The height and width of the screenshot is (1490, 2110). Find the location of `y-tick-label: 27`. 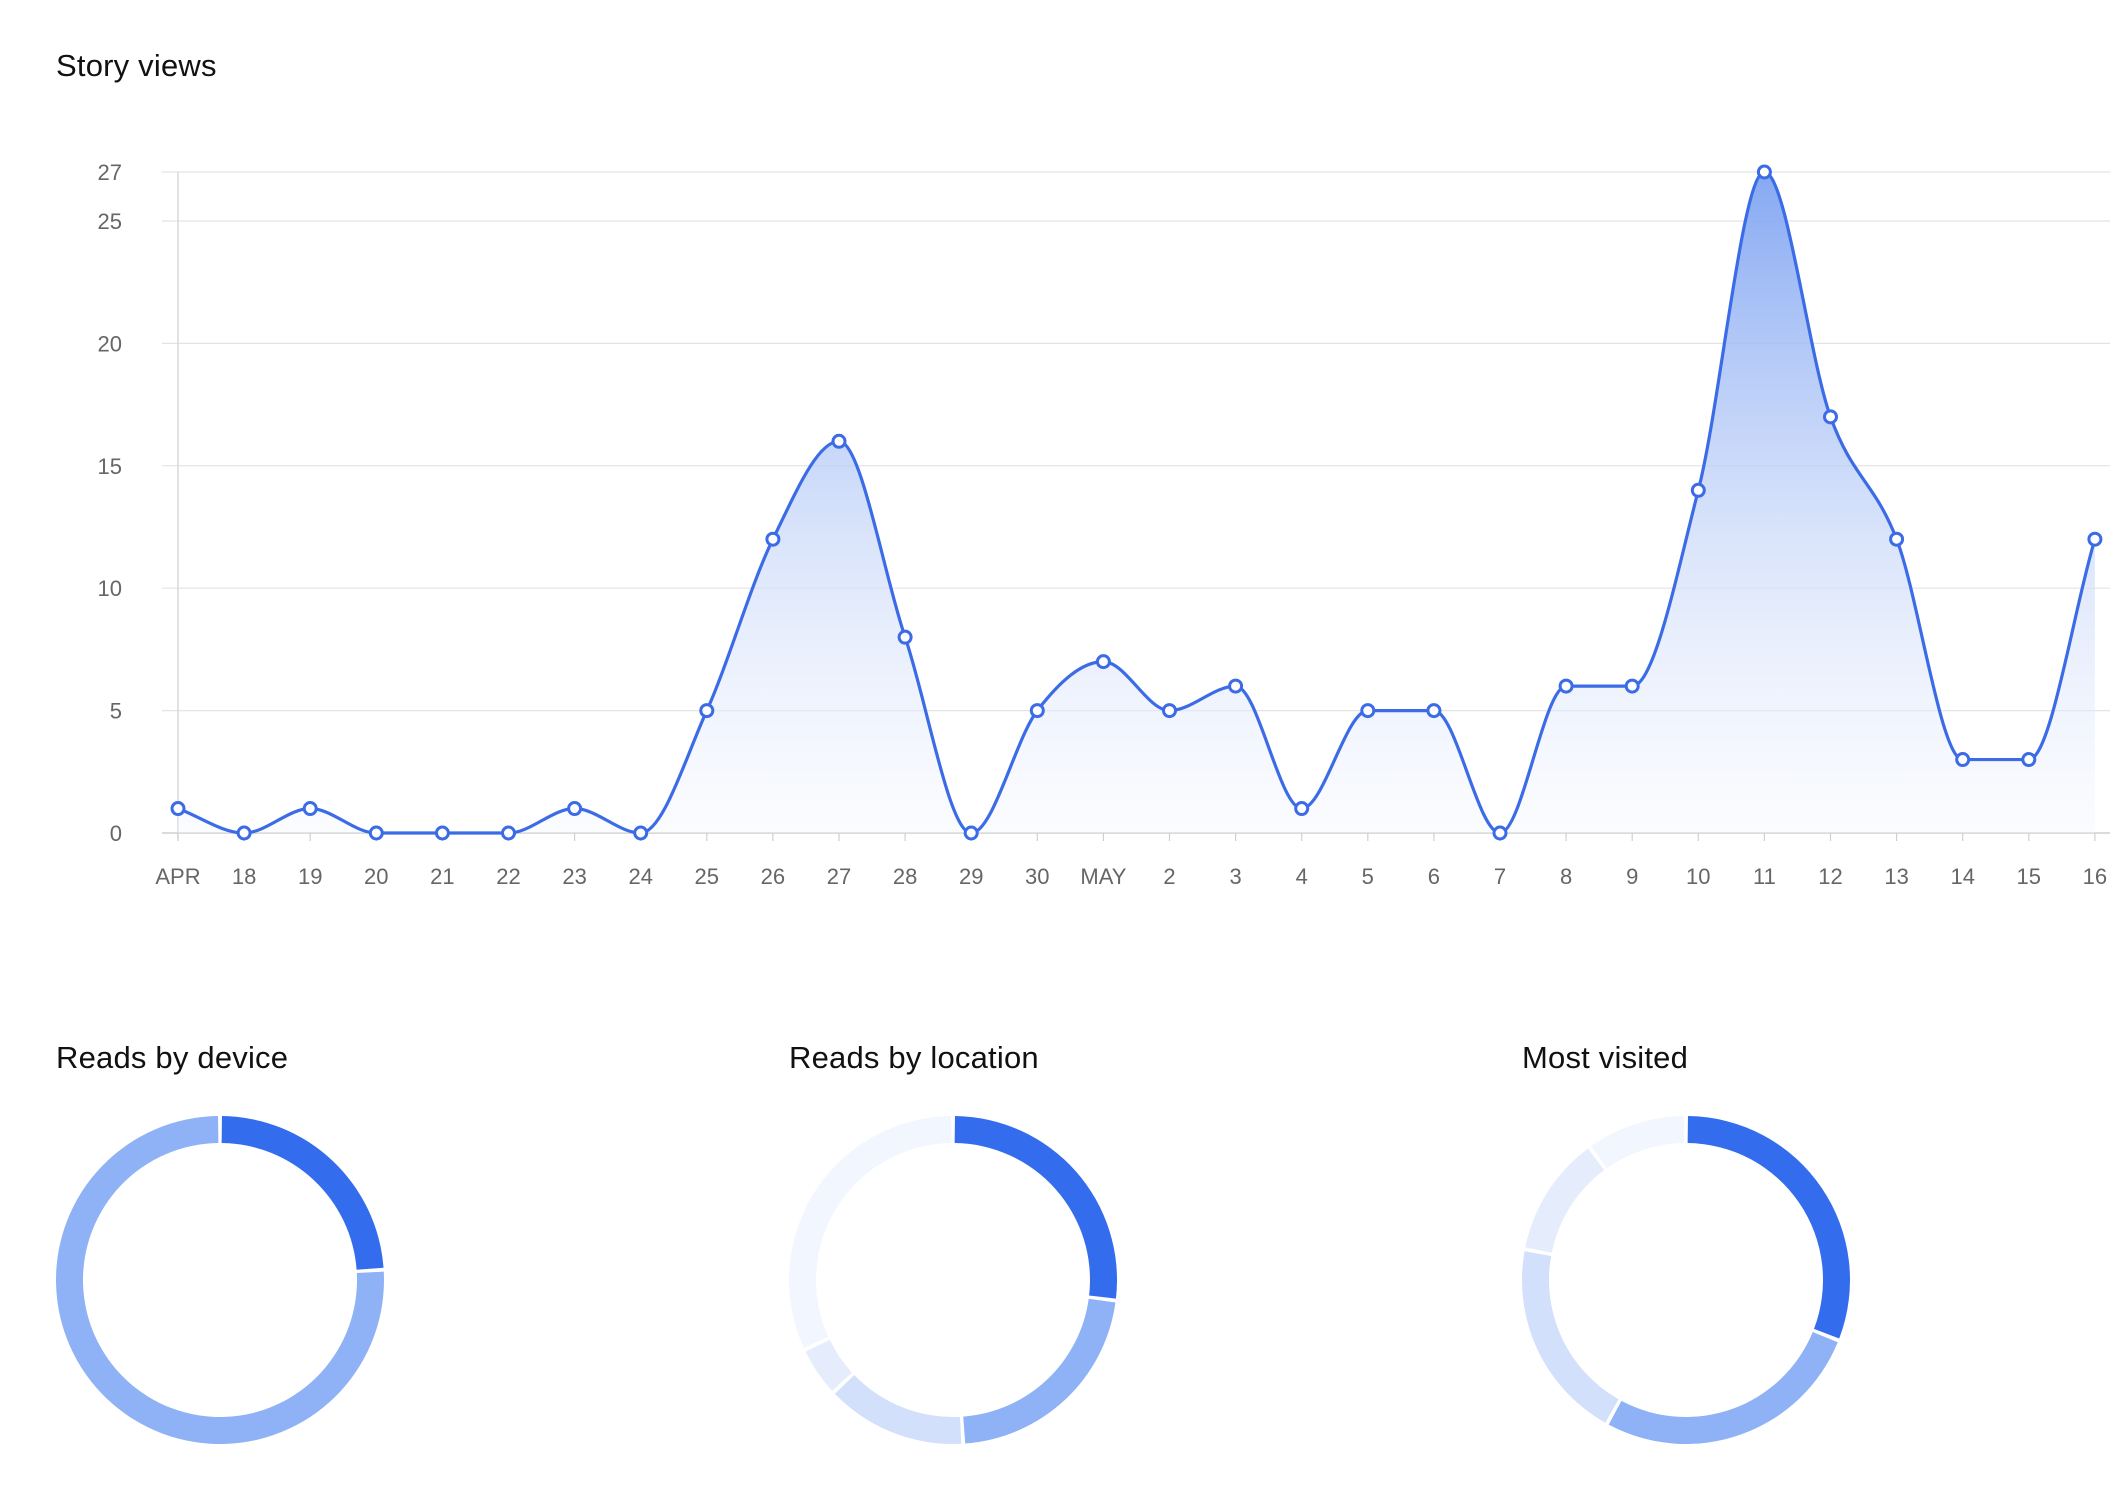

y-tick-label: 27 is located at coordinates (110, 172).